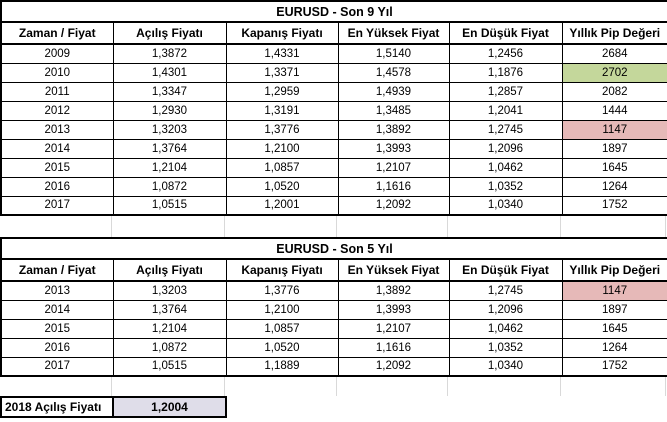 This screenshot has height=422, width=667. What do you see at coordinates (282, 205) in the screenshot?
I see `value-cell: 1,2001` at bounding box center [282, 205].